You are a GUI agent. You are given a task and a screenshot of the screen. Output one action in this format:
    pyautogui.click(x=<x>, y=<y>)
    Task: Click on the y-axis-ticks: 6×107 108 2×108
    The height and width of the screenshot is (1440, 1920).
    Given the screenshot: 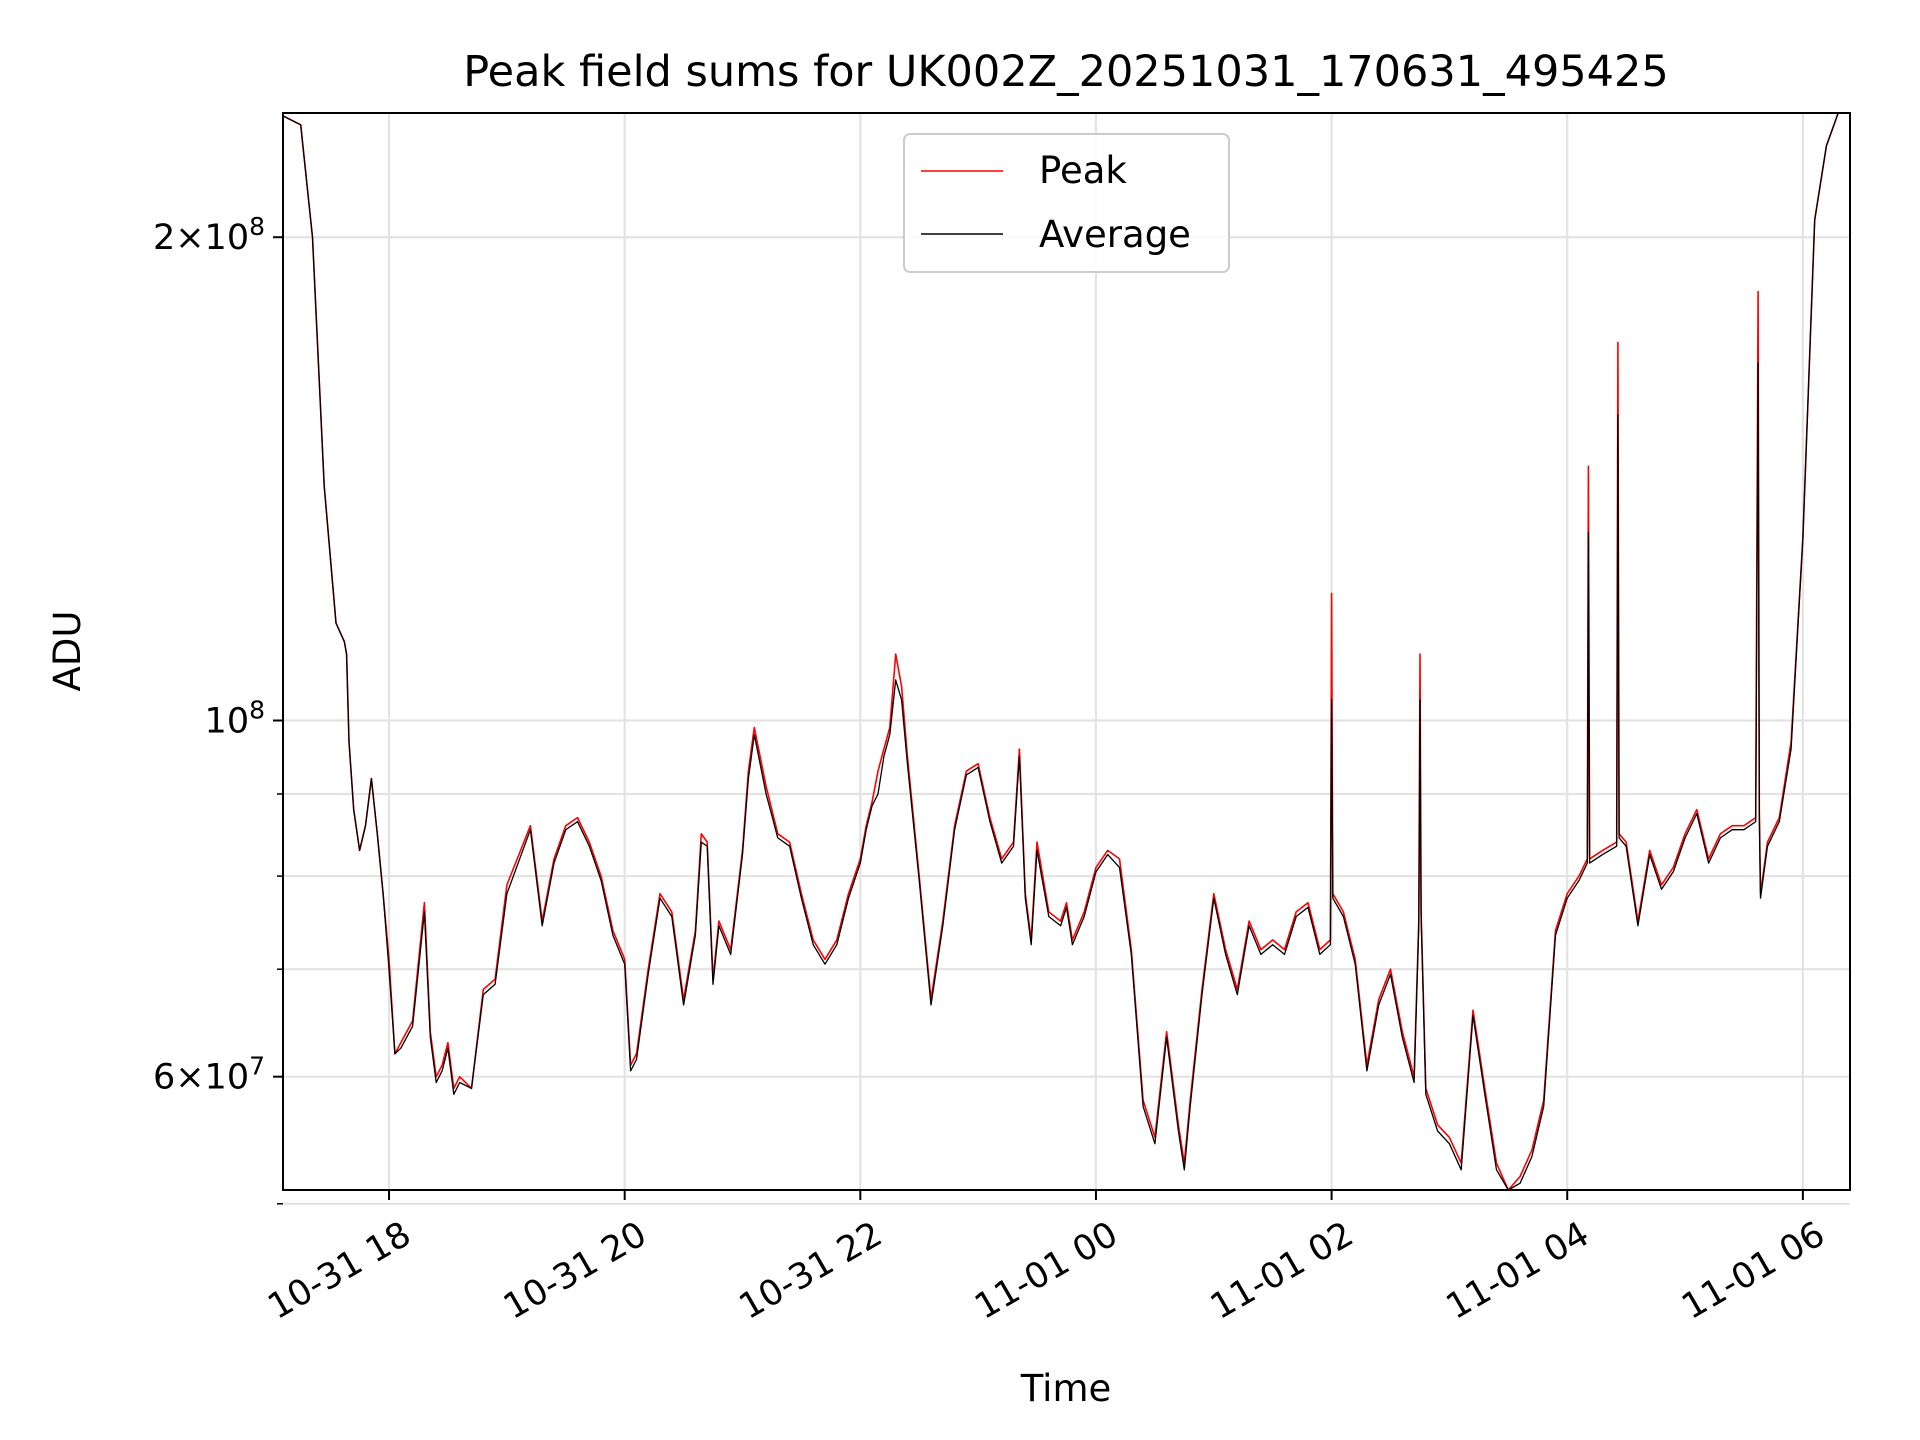 What is the action you would take?
    pyautogui.click(x=218, y=708)
    